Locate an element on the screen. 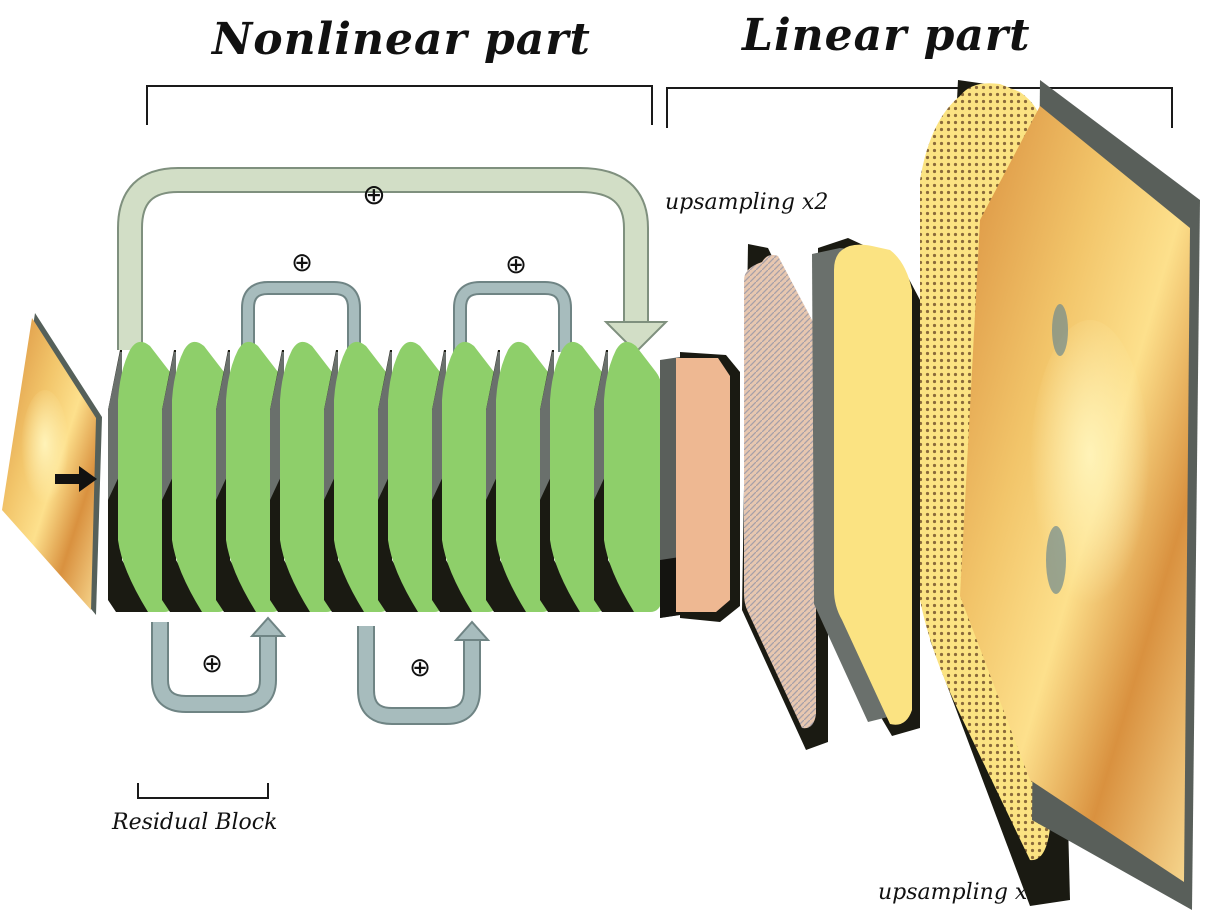 This screenshot has width=1209, height=922. add-symbol-long: ⊕ is located at coordinates (373, 194).